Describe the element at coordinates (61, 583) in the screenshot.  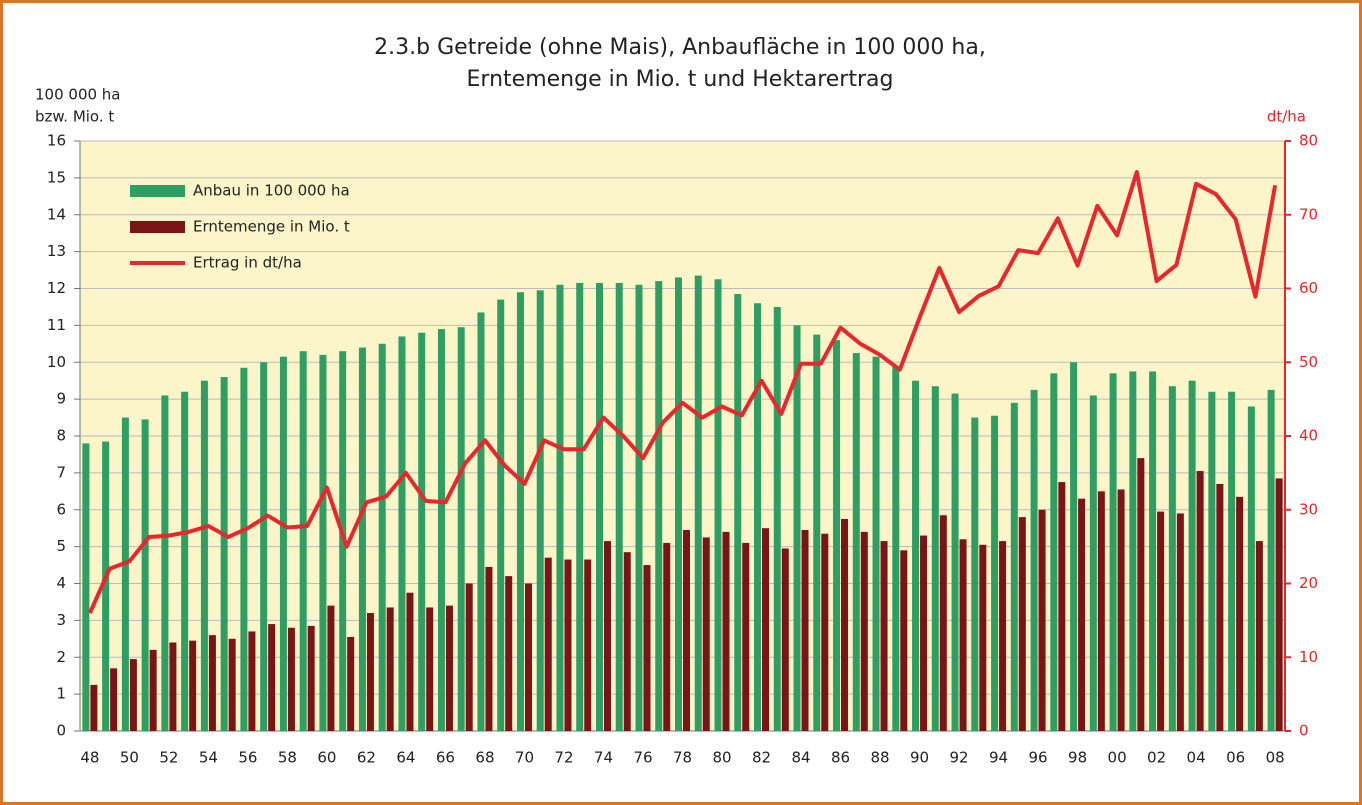
I see `y-tick-label: 4` at that location.